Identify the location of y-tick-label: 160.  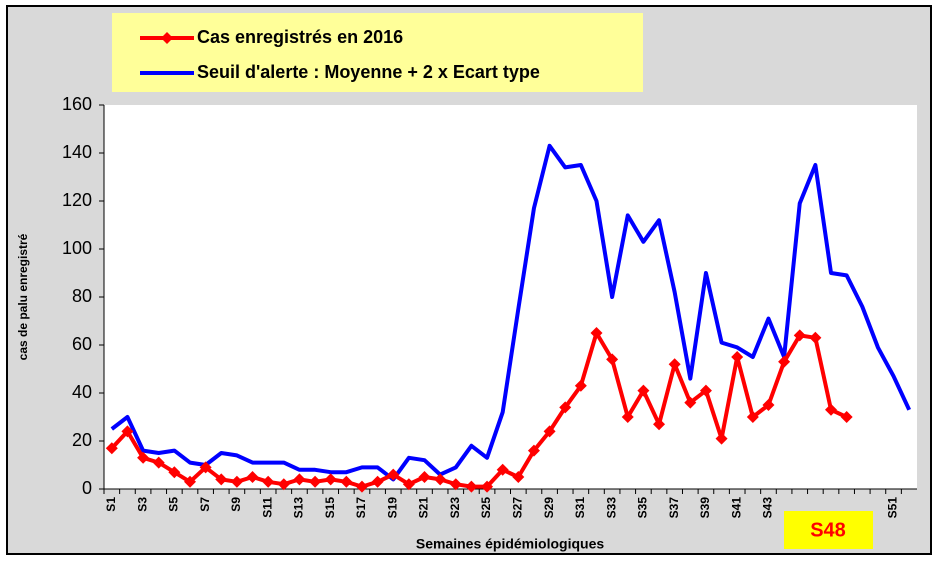
(77, 104).